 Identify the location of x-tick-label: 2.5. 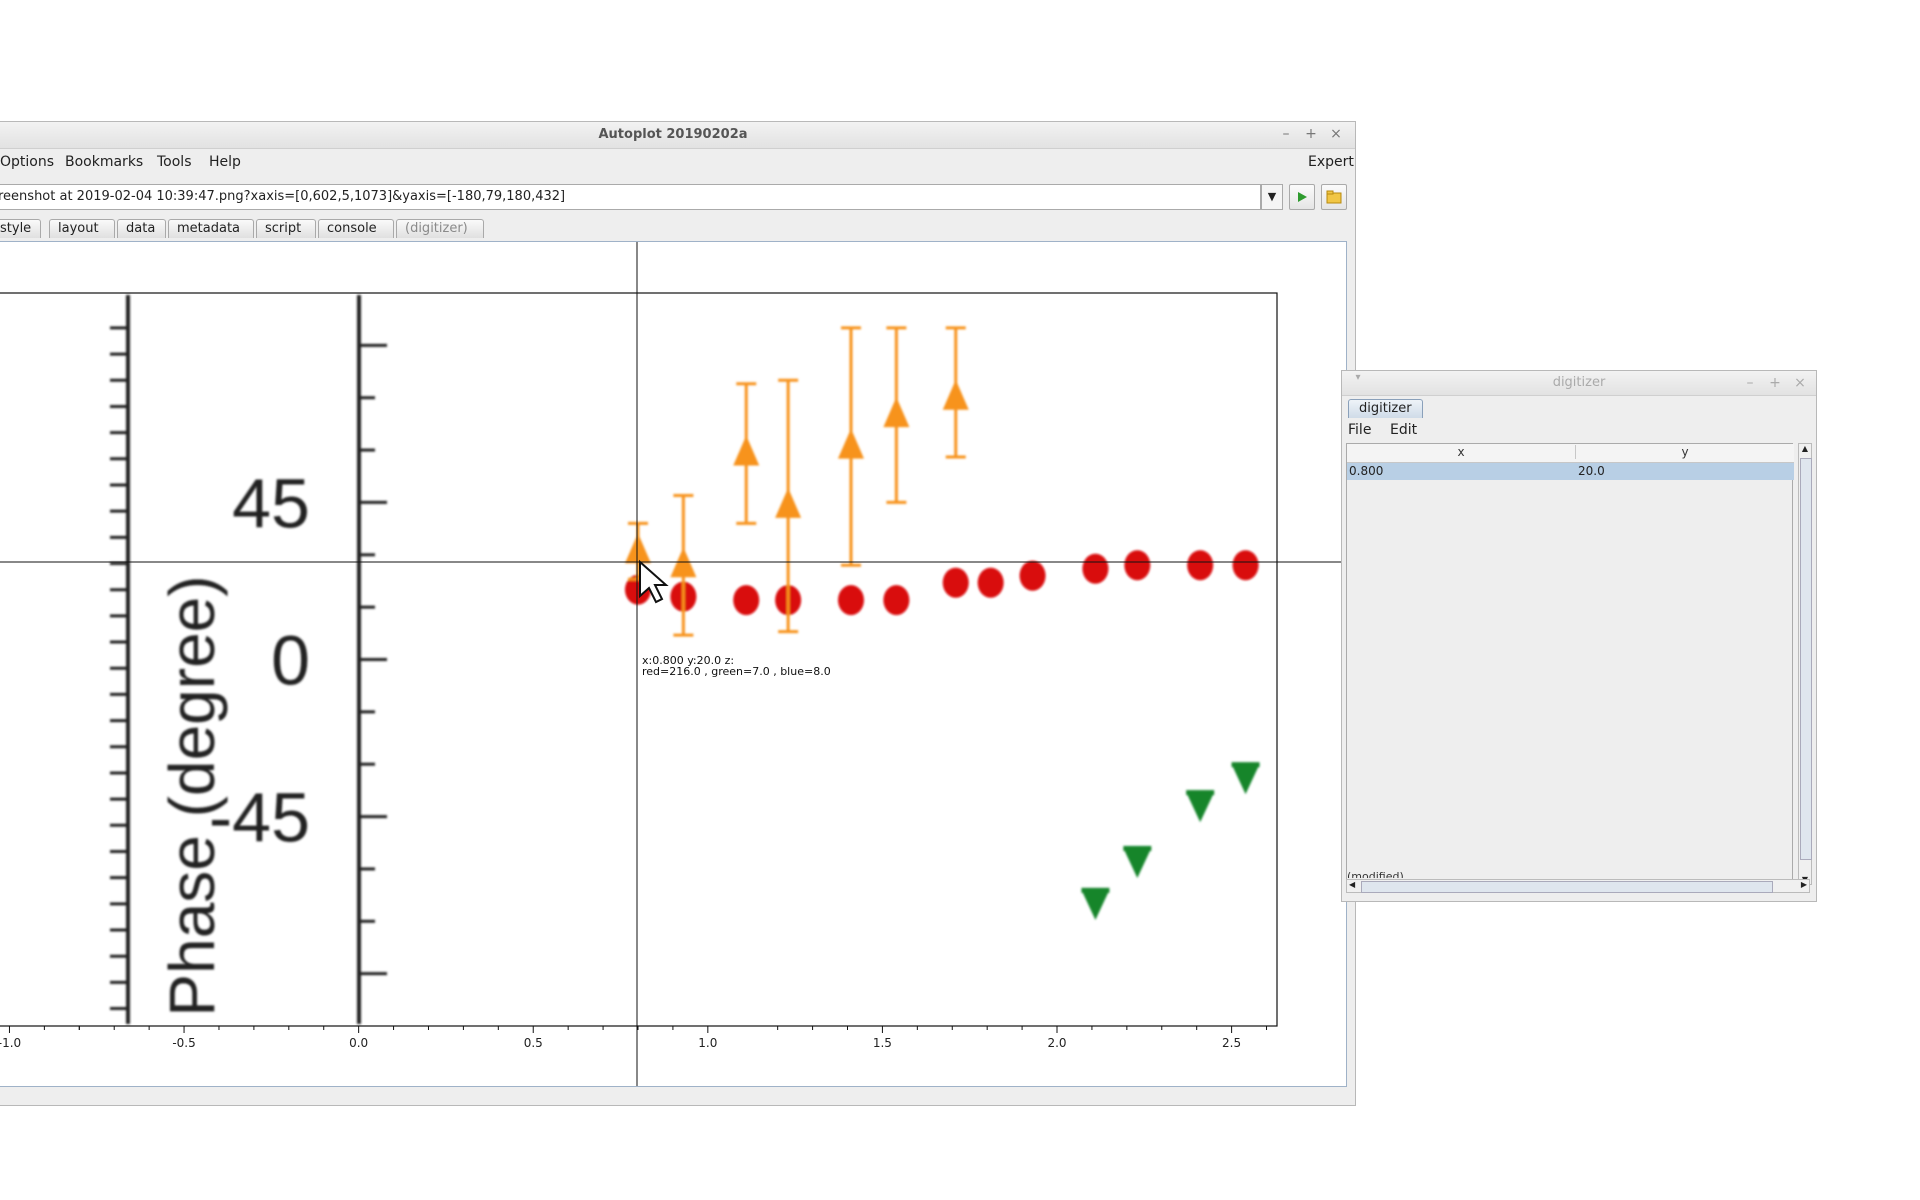
(1231, 1043).